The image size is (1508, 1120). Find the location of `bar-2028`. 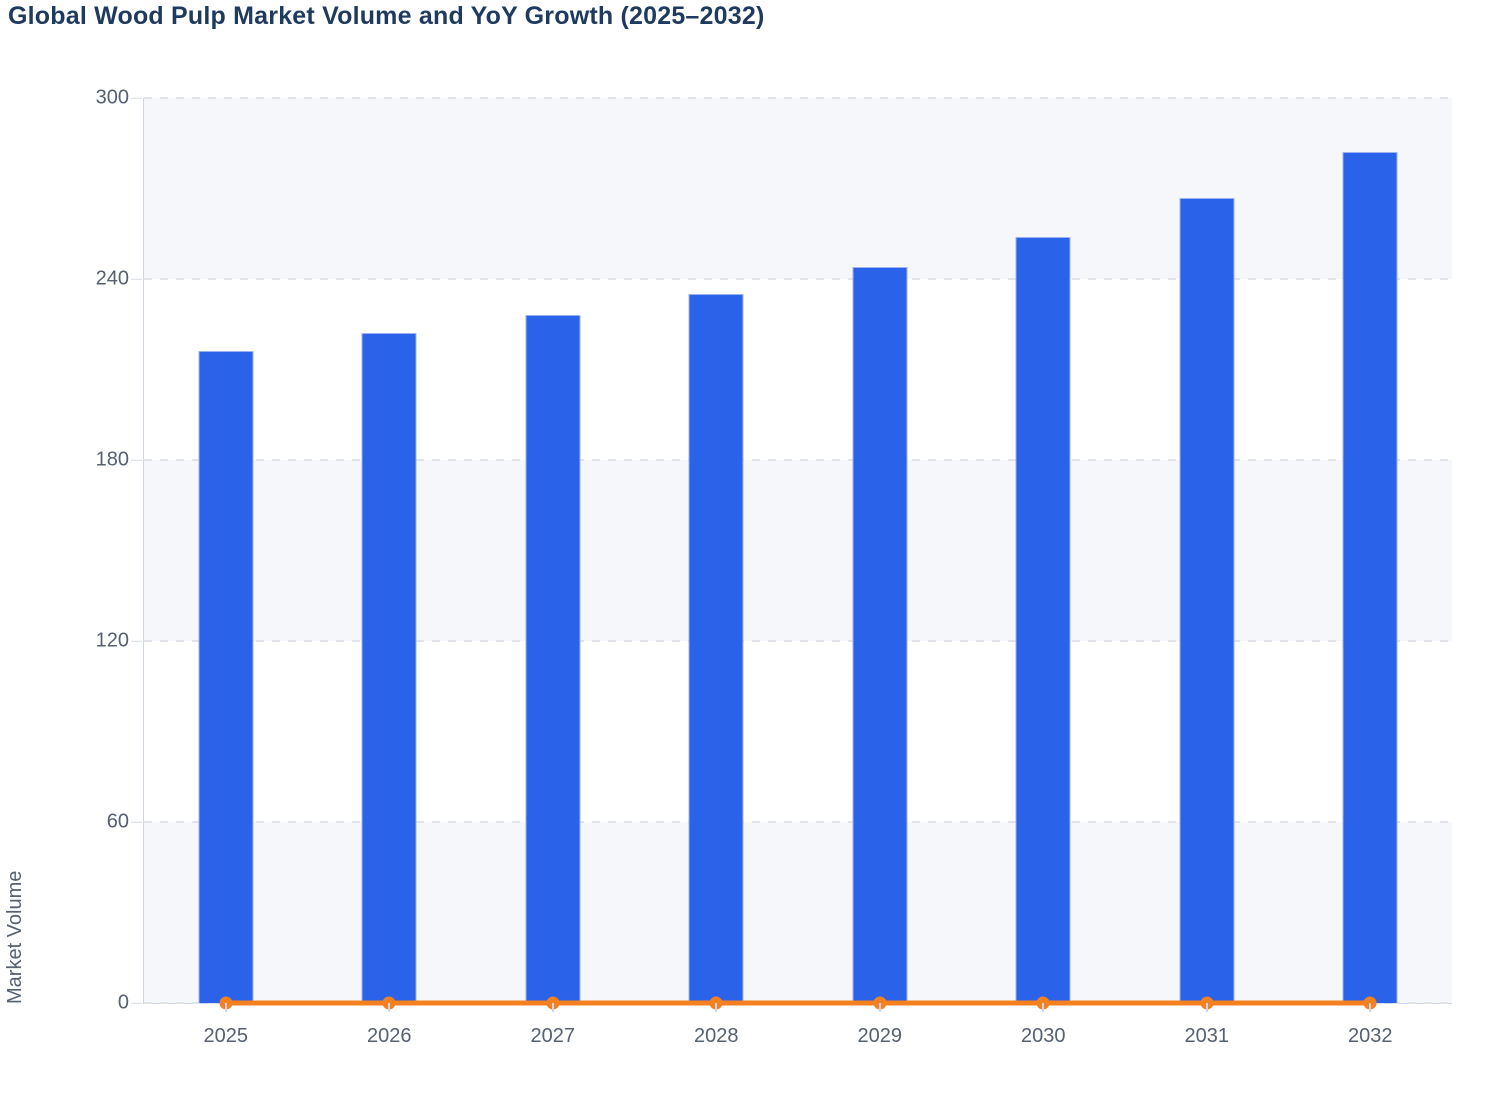

bar-2028 is located at coordinates (716, 648).